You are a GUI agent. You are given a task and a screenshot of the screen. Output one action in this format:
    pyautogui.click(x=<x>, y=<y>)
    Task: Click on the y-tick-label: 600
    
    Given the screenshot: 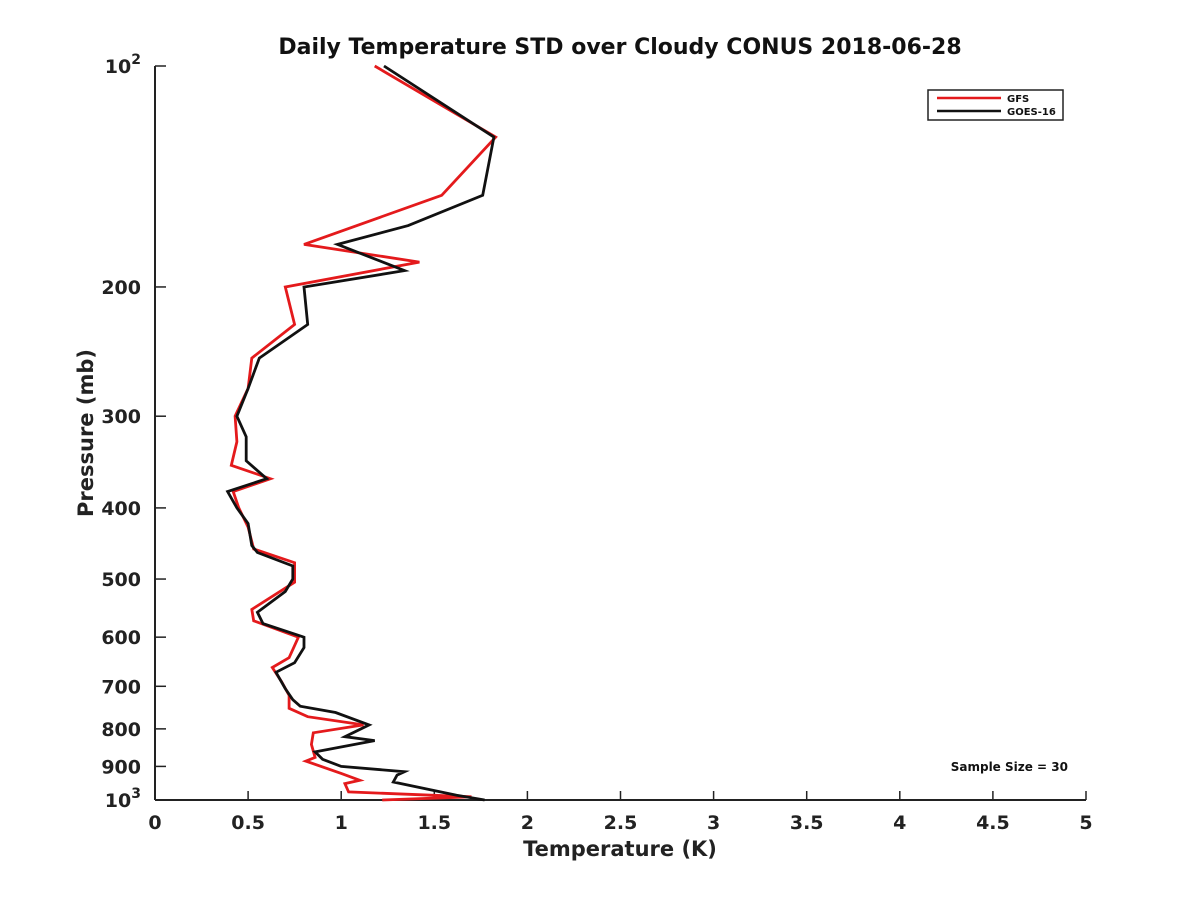 What is the action you would take?
    pyautogui.click(x=121, y=638)
    